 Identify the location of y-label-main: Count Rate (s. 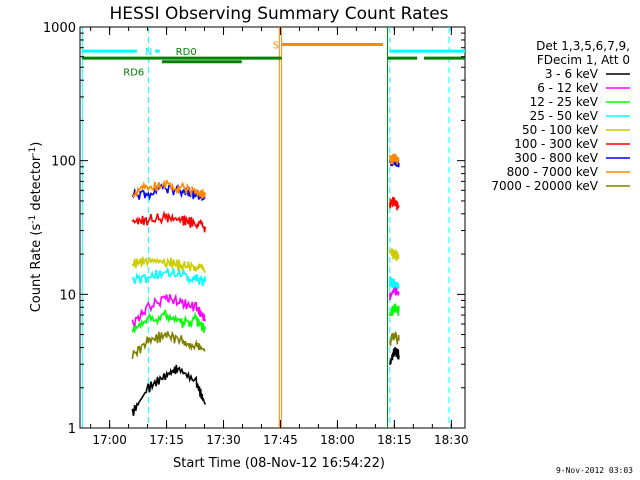
(36, 268).